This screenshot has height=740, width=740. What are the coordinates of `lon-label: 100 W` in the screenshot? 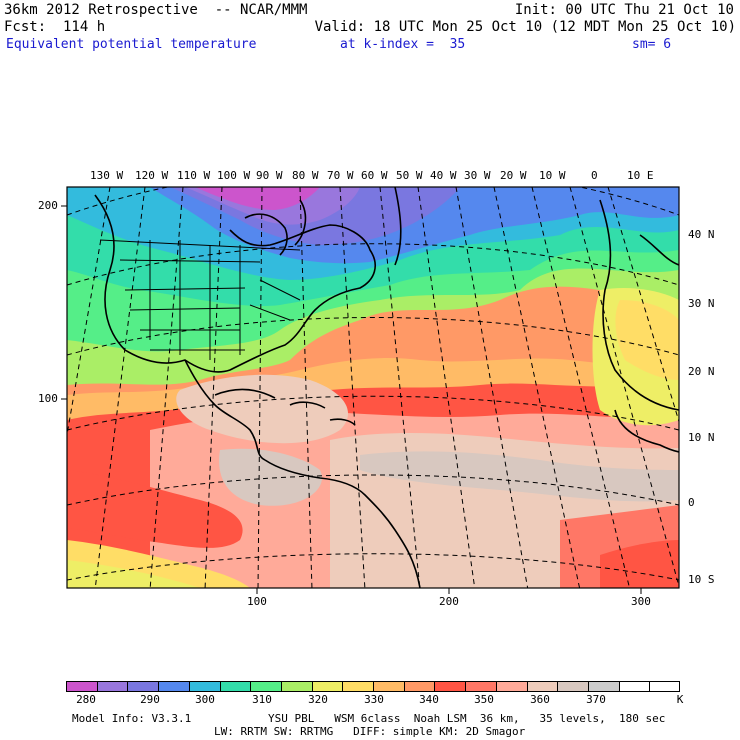 It's located at (234, 175).